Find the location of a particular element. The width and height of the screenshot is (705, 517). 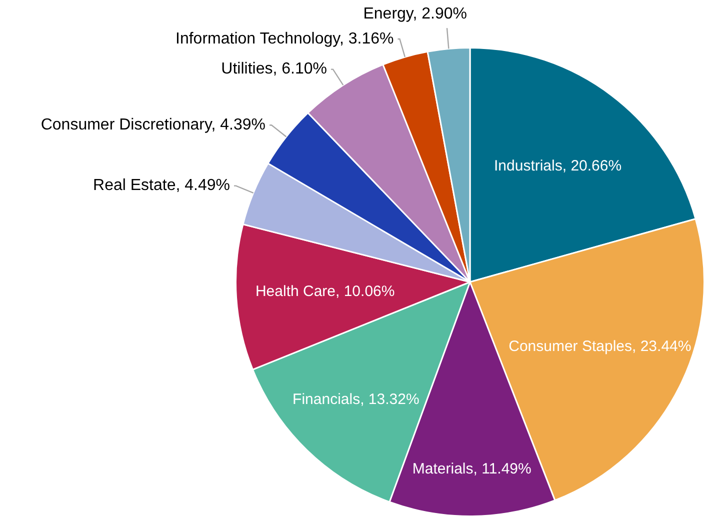

slice-label: Financials, 13.32% is located at coordinates (356, 399).